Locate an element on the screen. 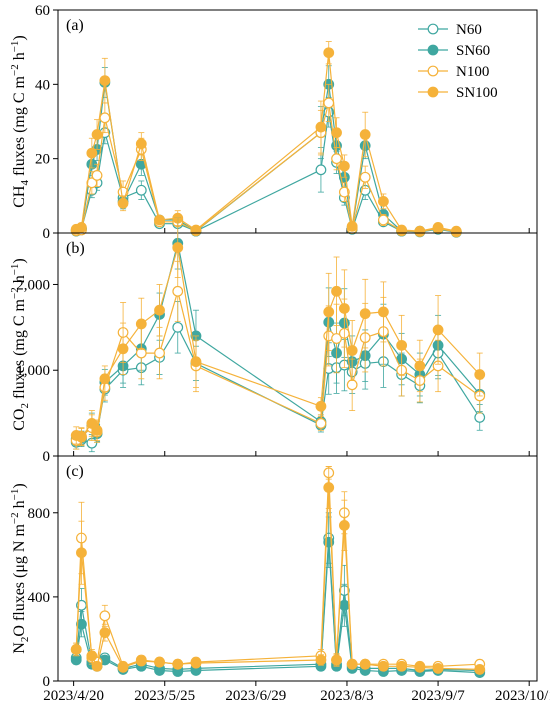 The width and height of the screenshot is (550, 709). y-axis-label: N2O fluxes (μg N m−2 h−1) is located at coordinates (20, 568).